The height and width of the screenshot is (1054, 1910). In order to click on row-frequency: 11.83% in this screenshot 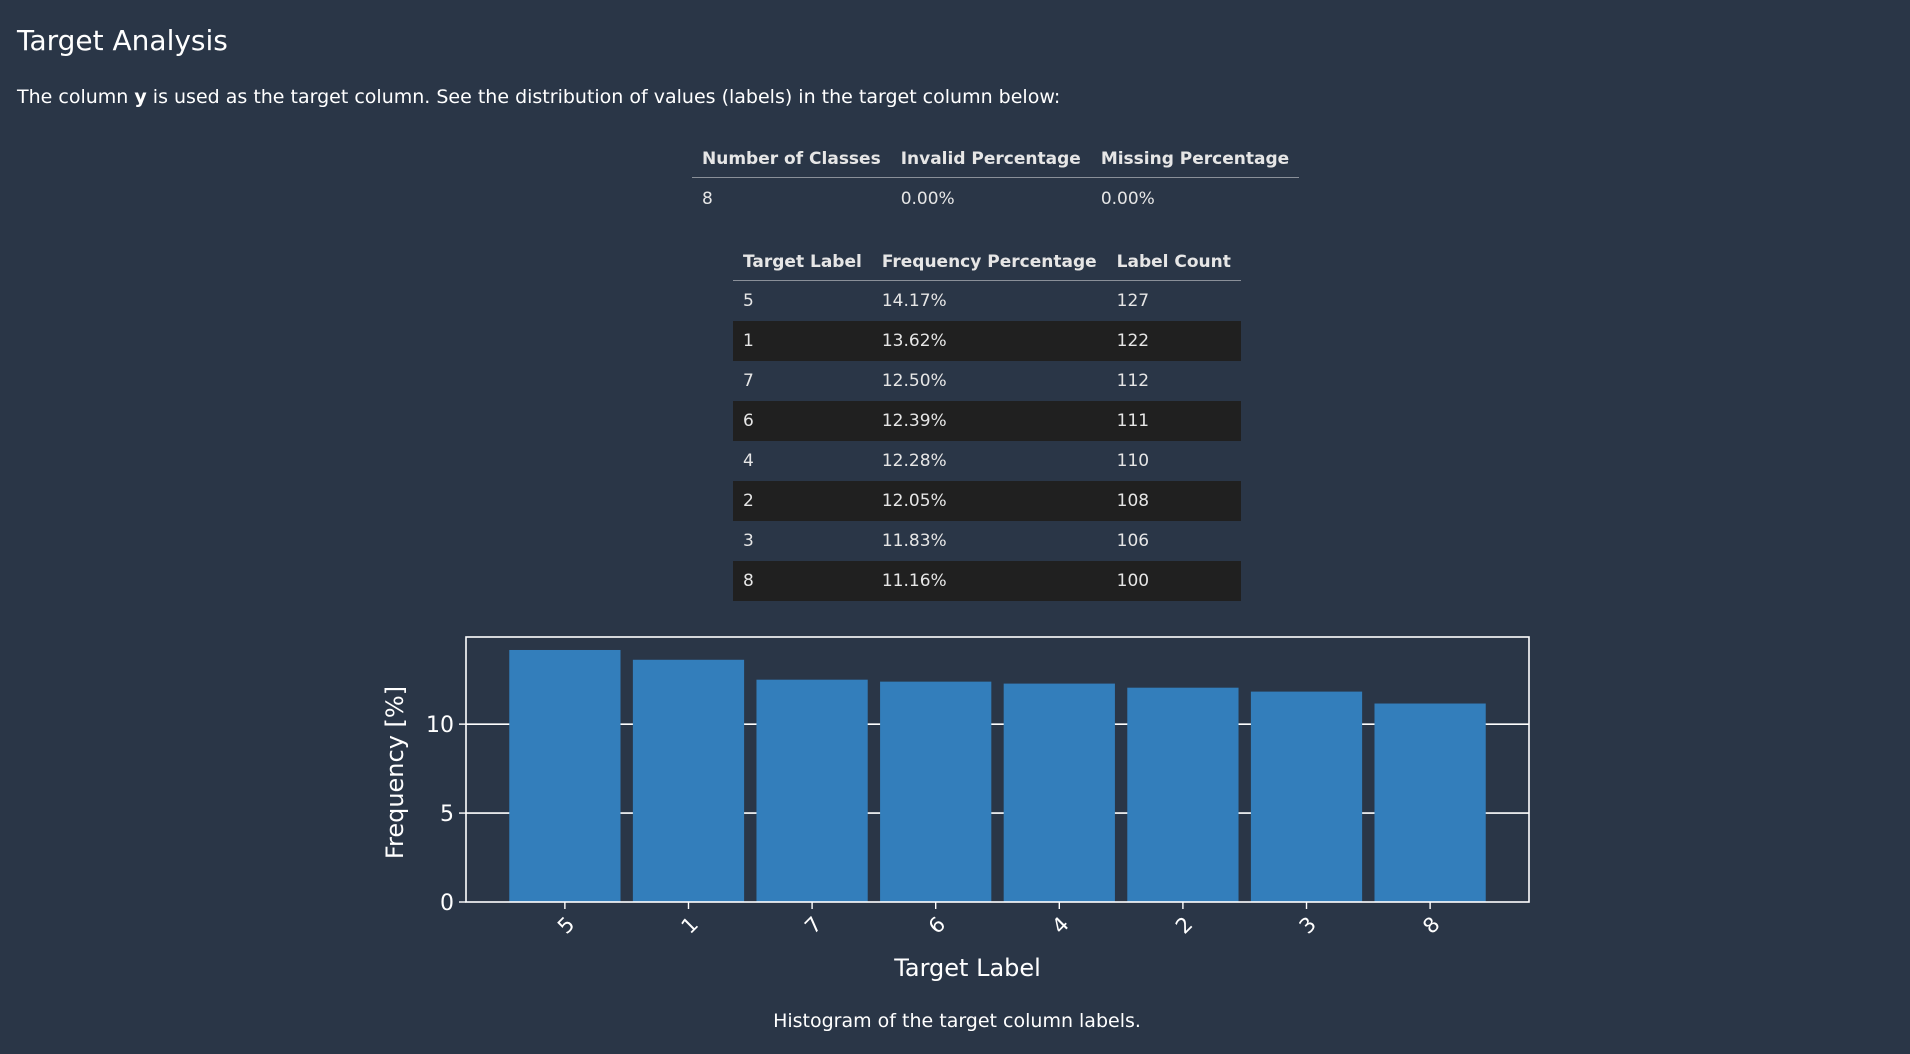, I will do `click(914, 541)`.